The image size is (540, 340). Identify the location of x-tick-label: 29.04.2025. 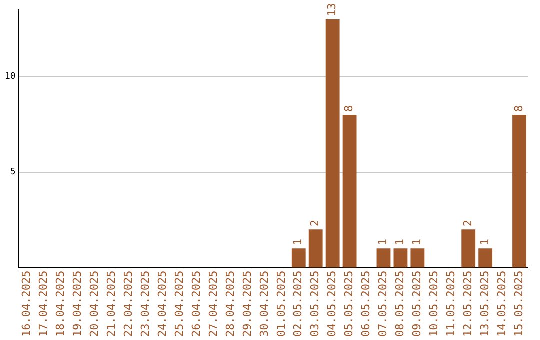
(247, 304).